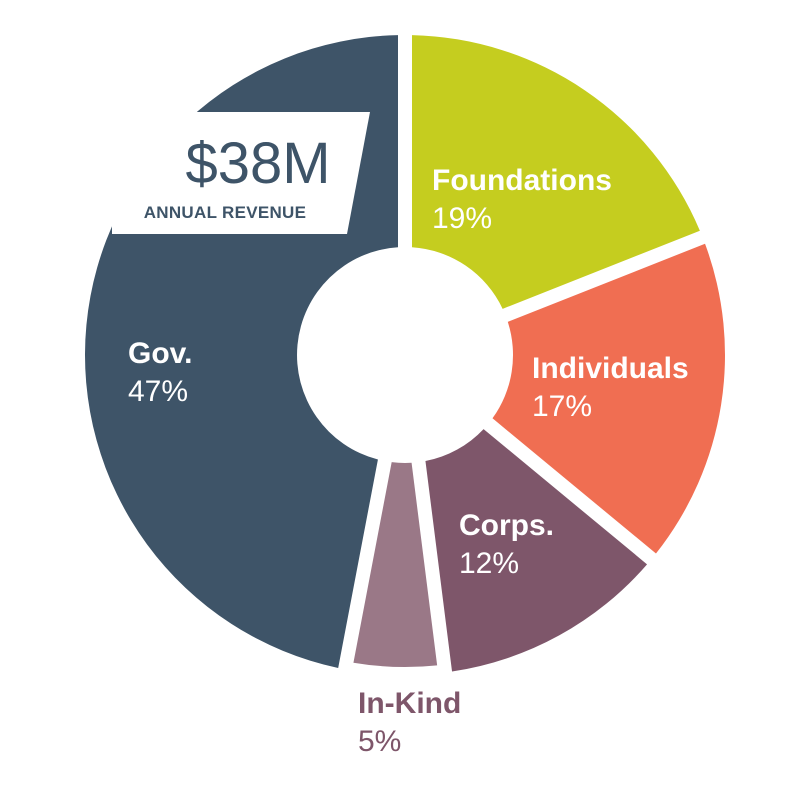 This screenshot has height=800, width=800. I want to click on slice-individuals, so click(608, 398).